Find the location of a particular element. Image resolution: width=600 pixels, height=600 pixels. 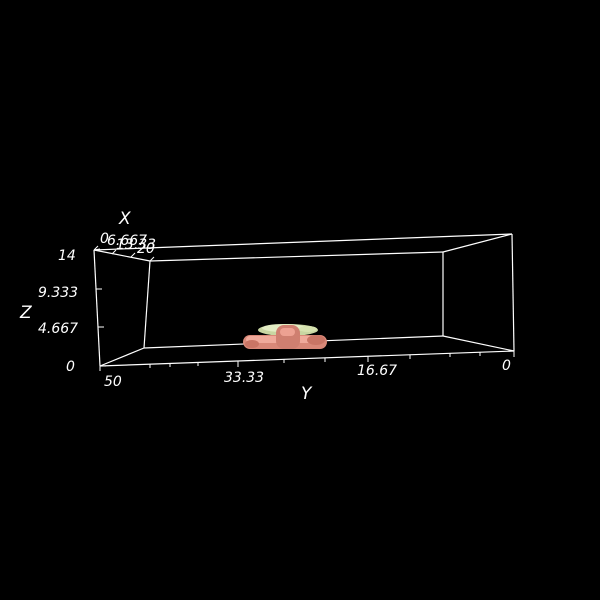

isosurfaces is located at coordinates (285, 336).